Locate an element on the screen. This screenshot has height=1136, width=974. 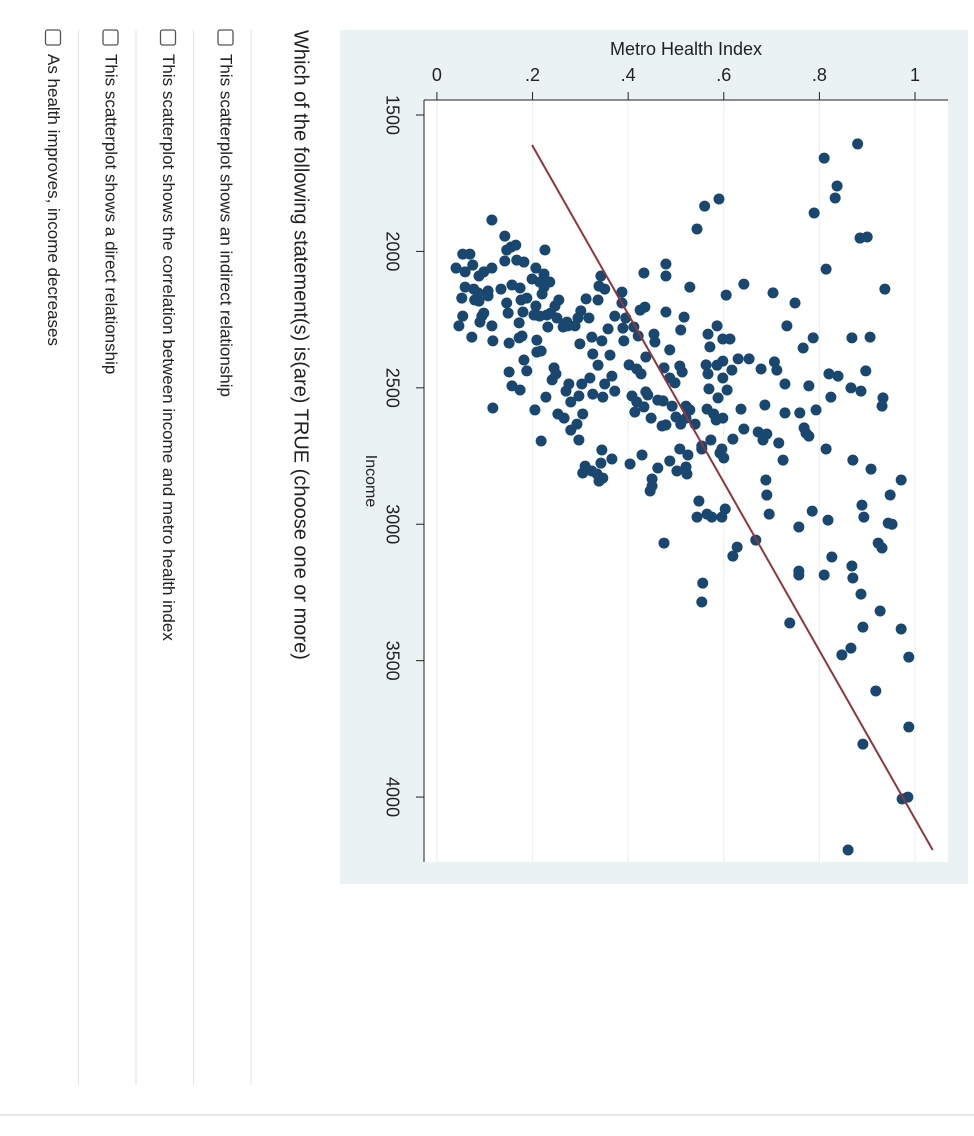
y-tick-label: .4 is located at coordinates (628, 75).